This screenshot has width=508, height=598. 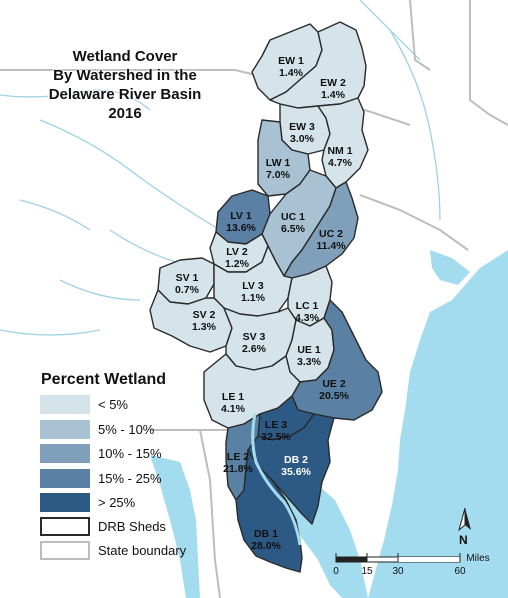 I want to click on legend-item: > 25%, so click(x=87, y=502).